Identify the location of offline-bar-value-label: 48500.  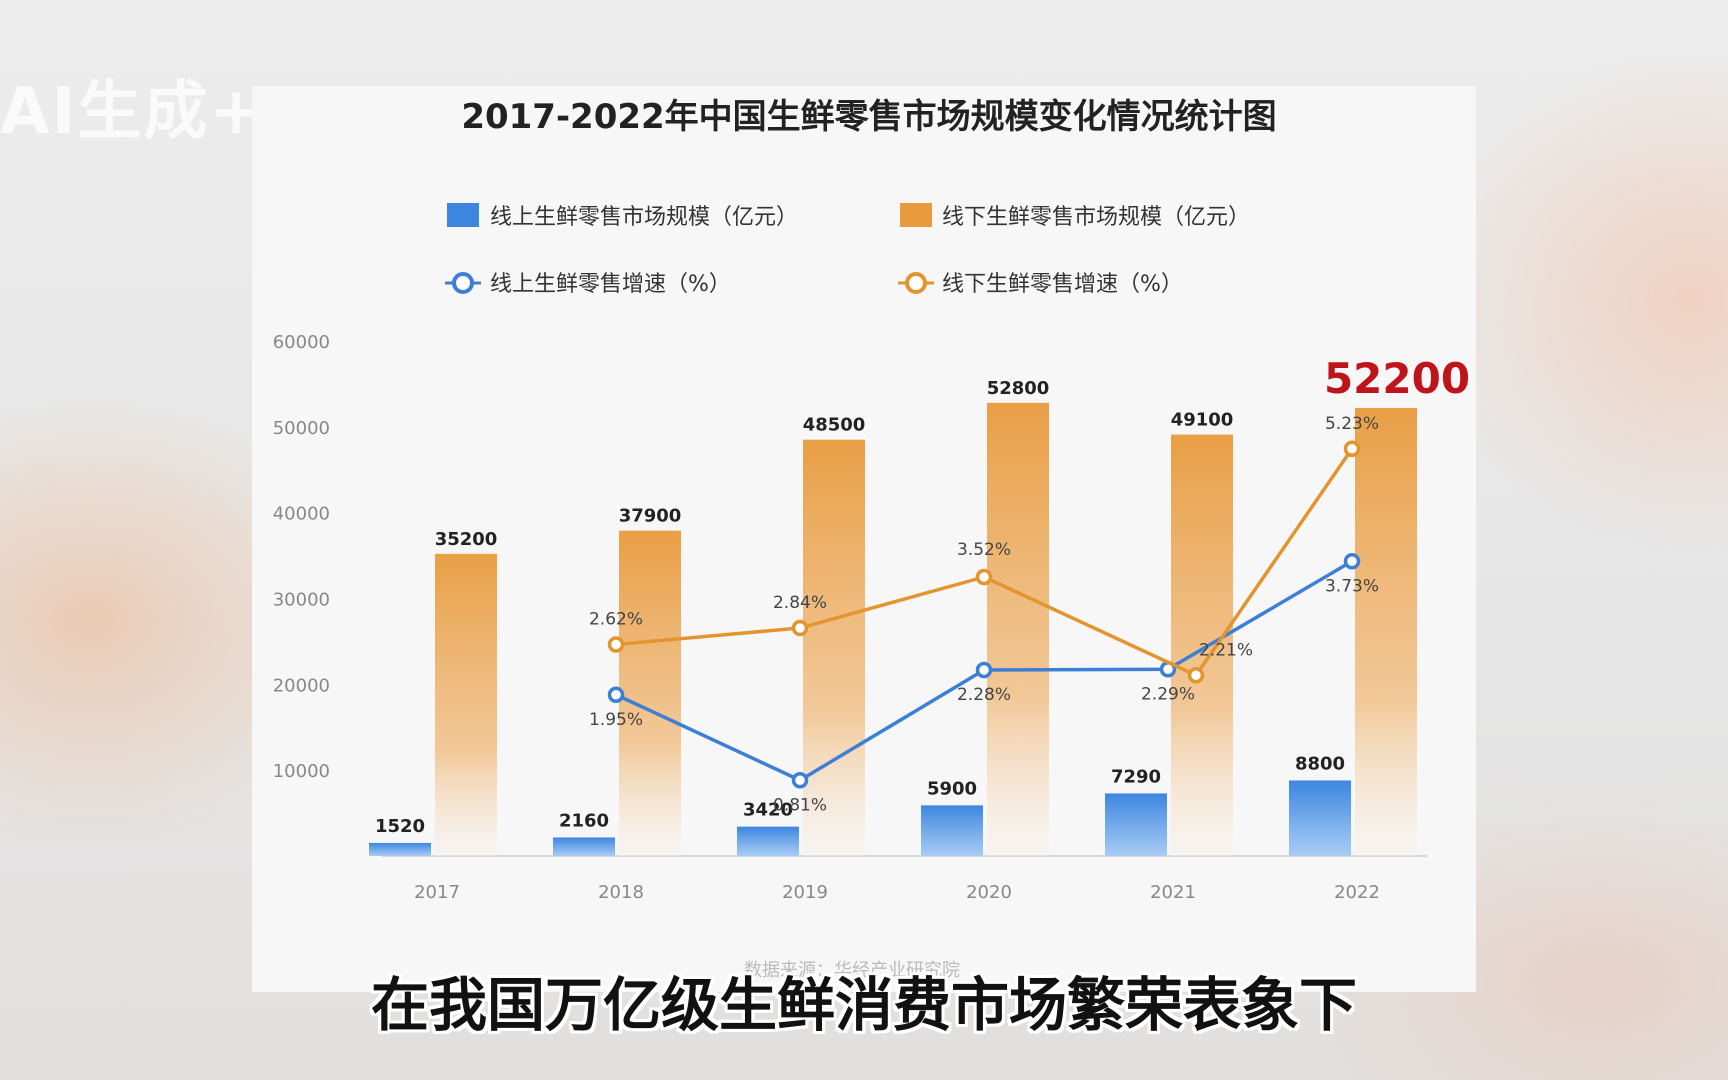
(834, 425).